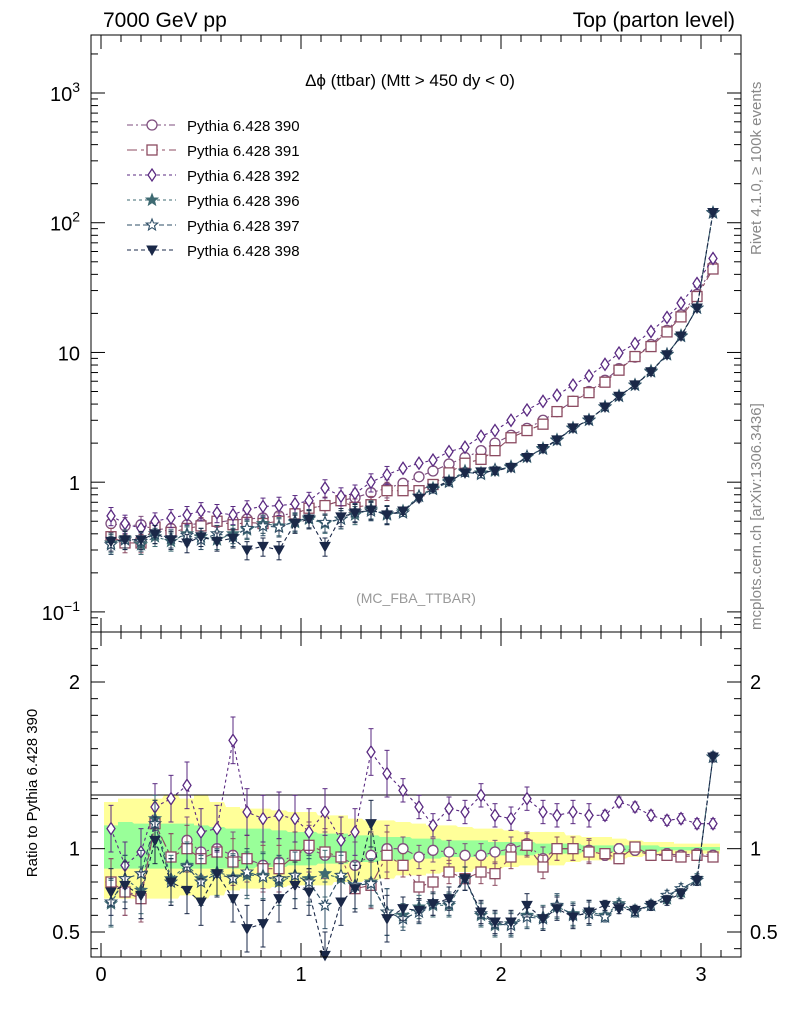  Describe the element at coordinates (755, 683) in the screenshot. I see `ratio-ytick-label-right: 2` at that location.